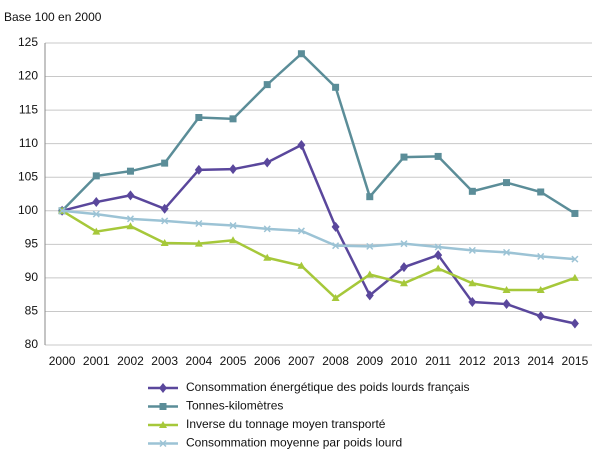 This screenshot has height=458, width=598. I want to click on x-tick-label: 2011, so click(438, 361).